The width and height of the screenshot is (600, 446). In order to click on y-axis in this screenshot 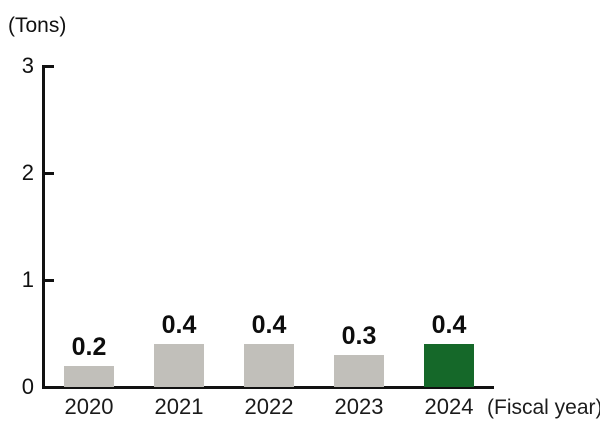, I will do `click(43, 227)`.